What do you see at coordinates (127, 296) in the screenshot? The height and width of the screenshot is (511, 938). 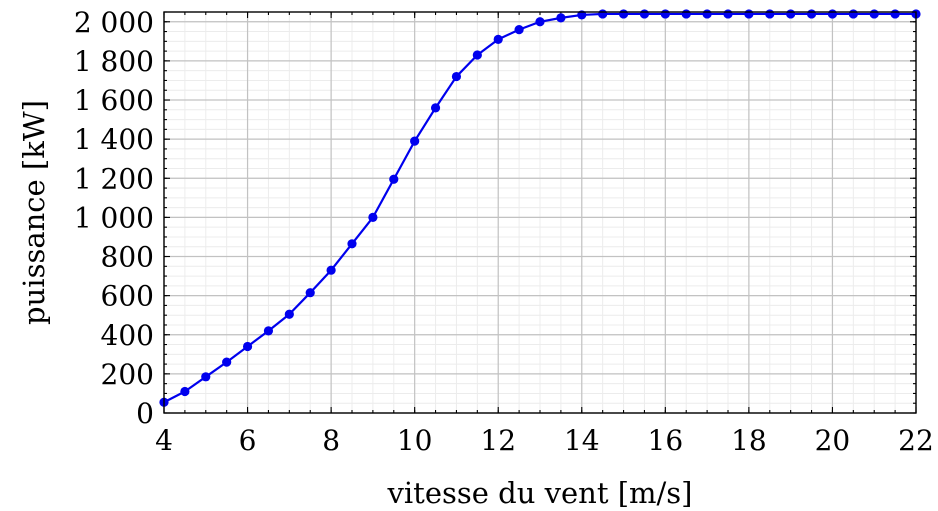 I see `y-tick-label: 600` at bounding box center [127, 296].